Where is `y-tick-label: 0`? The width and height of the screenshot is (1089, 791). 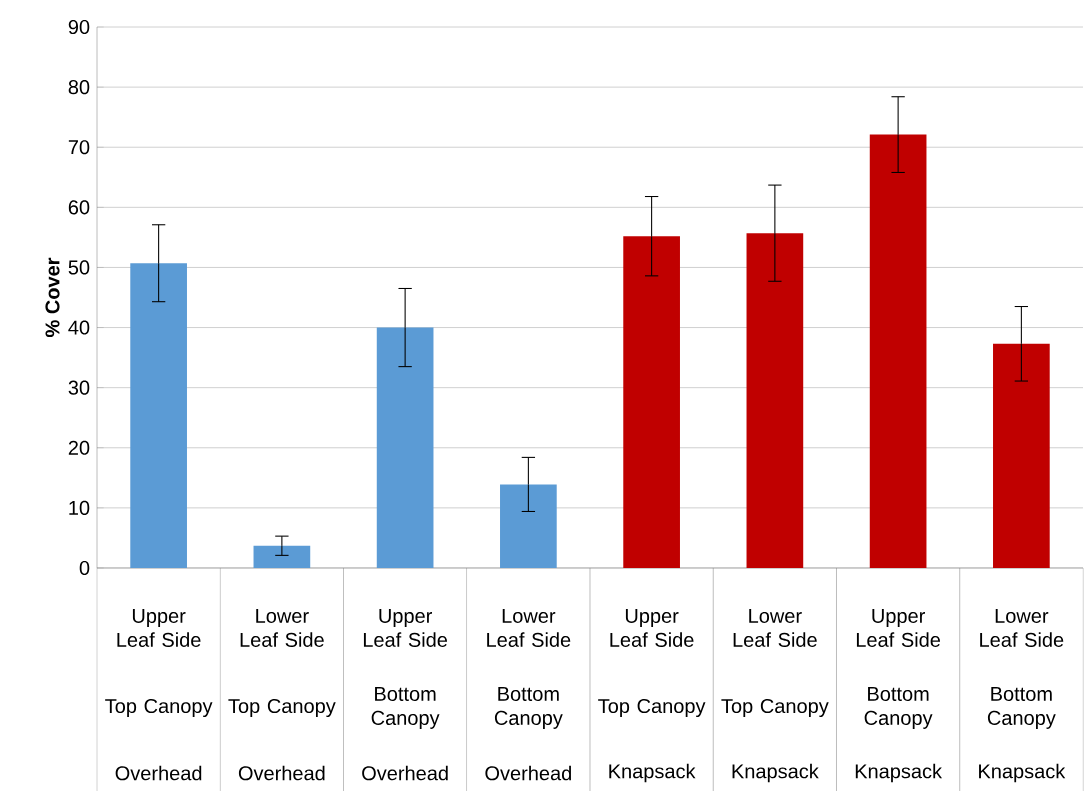 y-tick-label: 0 is located at coordinates (84, 568).